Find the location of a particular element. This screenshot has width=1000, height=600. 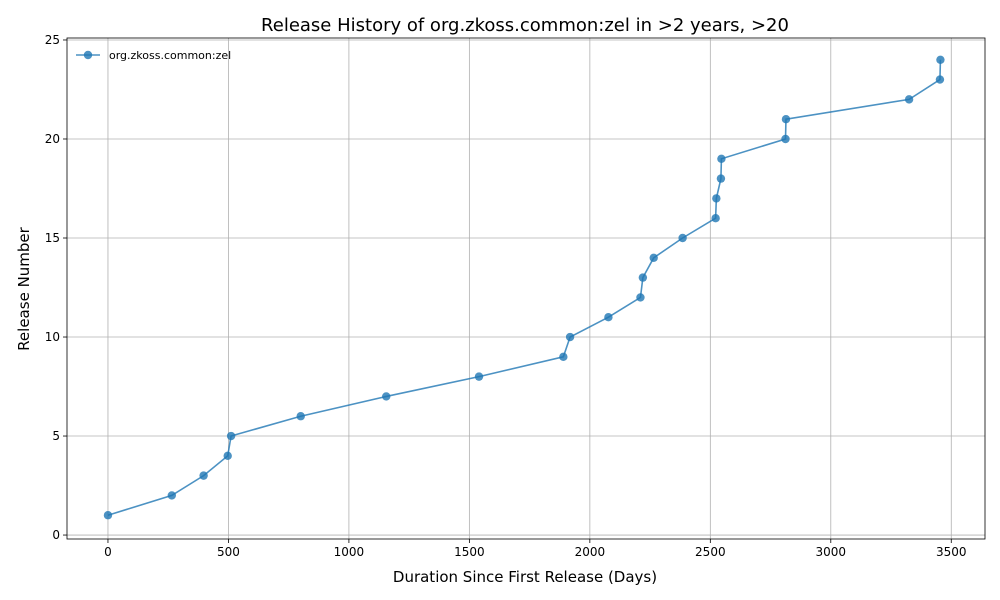

y-tick-label: 10 is located at coordinates (52, 337).